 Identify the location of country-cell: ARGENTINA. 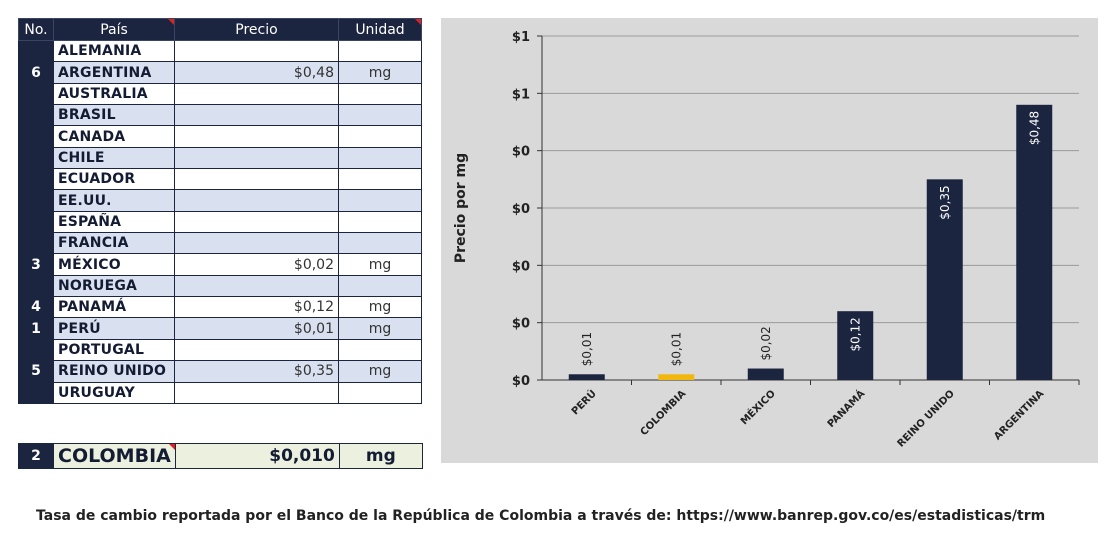
(114, 72).